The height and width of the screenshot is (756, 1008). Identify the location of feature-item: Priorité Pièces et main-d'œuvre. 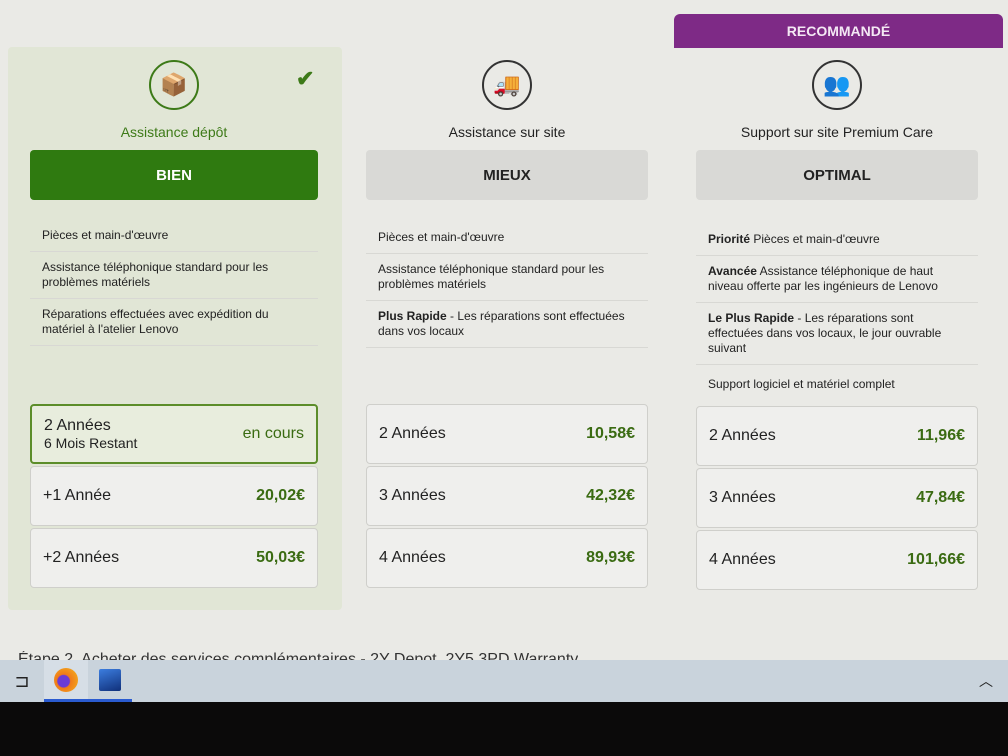
(837, 240).